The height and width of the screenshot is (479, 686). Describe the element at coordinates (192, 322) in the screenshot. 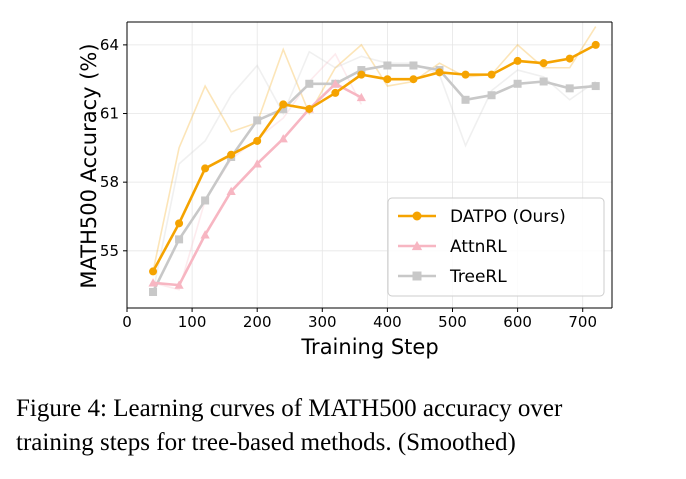

I see `x-tick-label: 100` at that location.